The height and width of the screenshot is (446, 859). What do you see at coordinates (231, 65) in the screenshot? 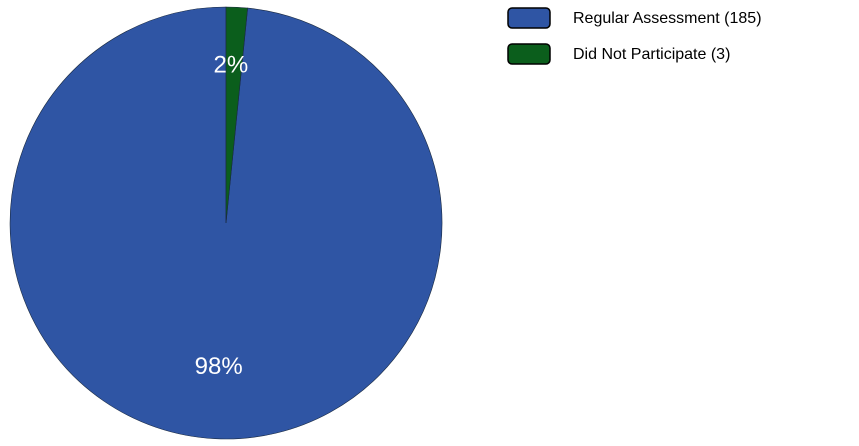
I see `pie-slice-label-1: 2%` at bounding box center [231, 65].